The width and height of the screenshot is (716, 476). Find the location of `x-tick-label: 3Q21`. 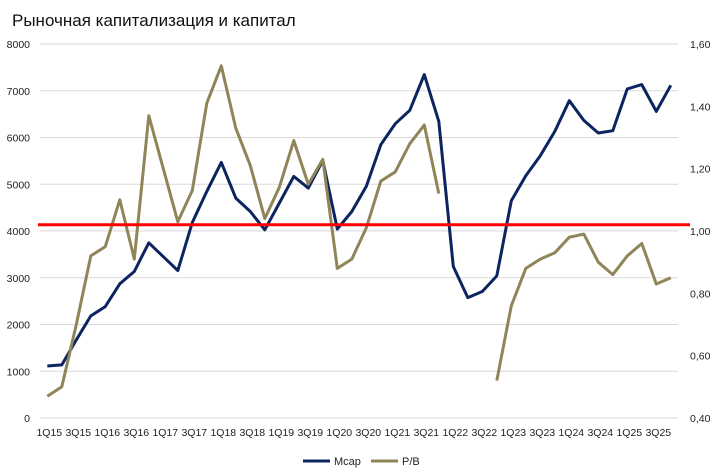

x-tick-label: 3Q21 is located at coordinates (426, 433).